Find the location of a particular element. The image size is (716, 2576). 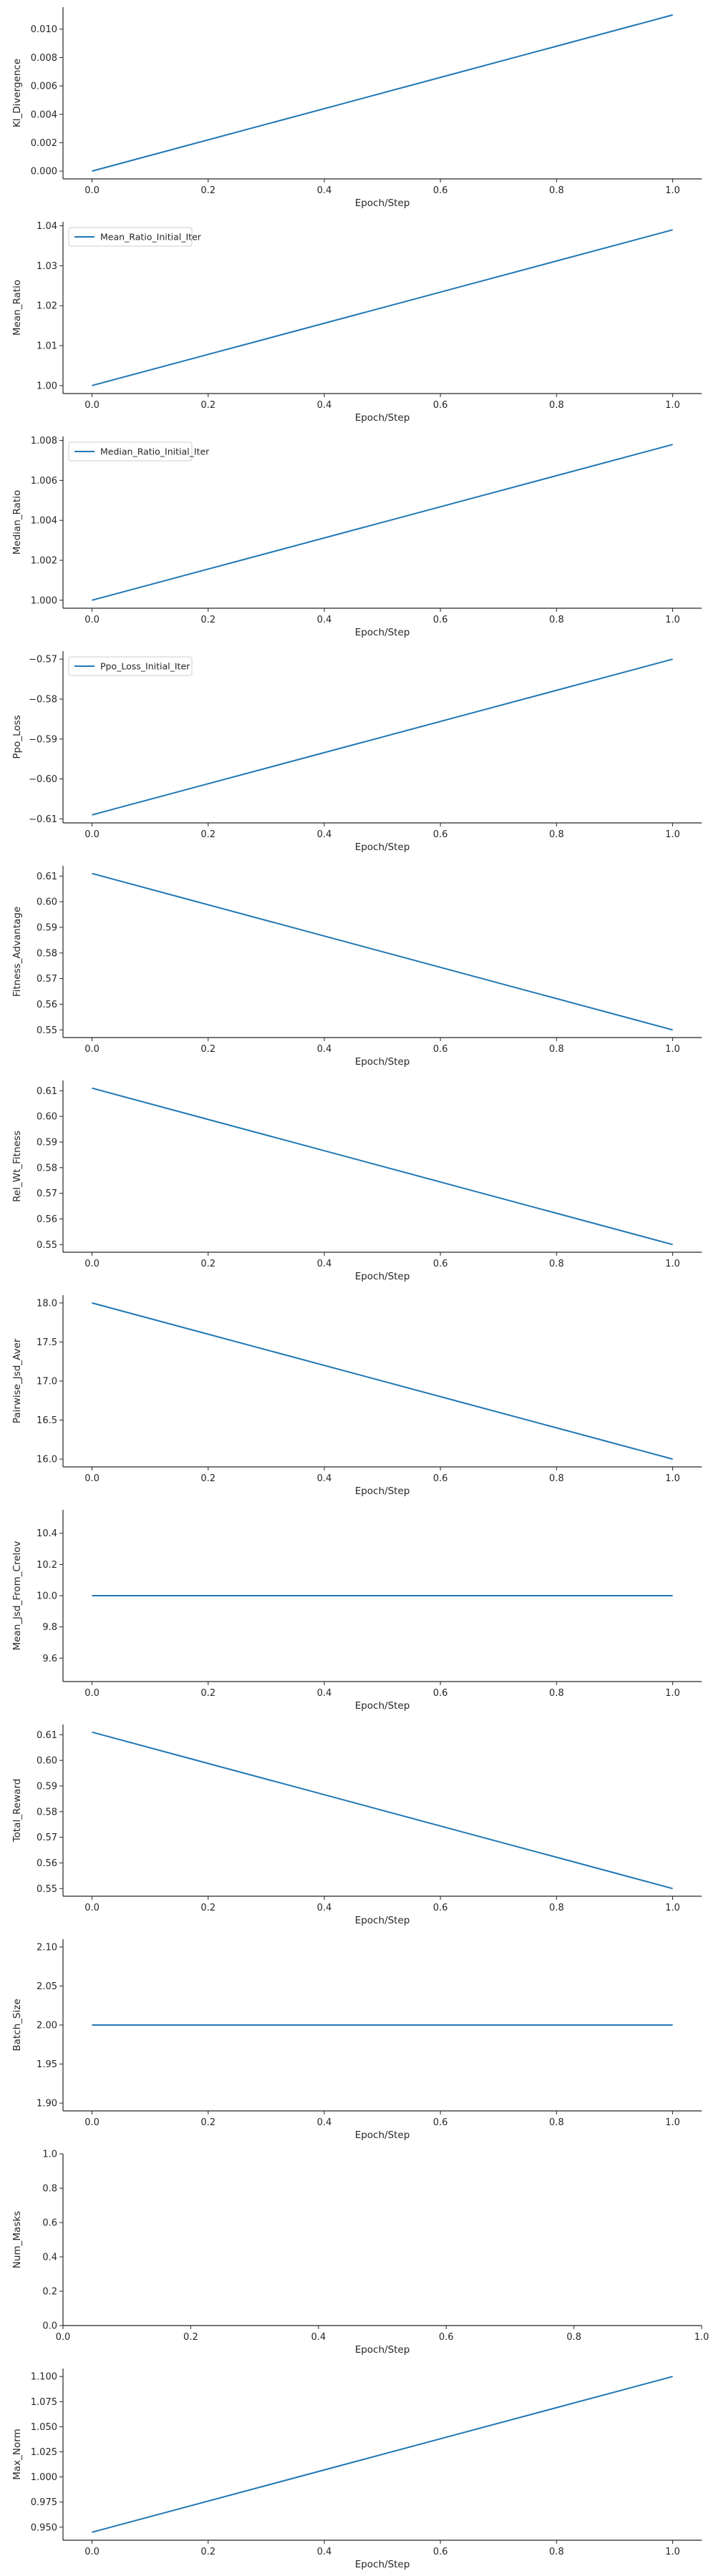

y-tick-label: 0.61 is located at coordinates (47, 1735).